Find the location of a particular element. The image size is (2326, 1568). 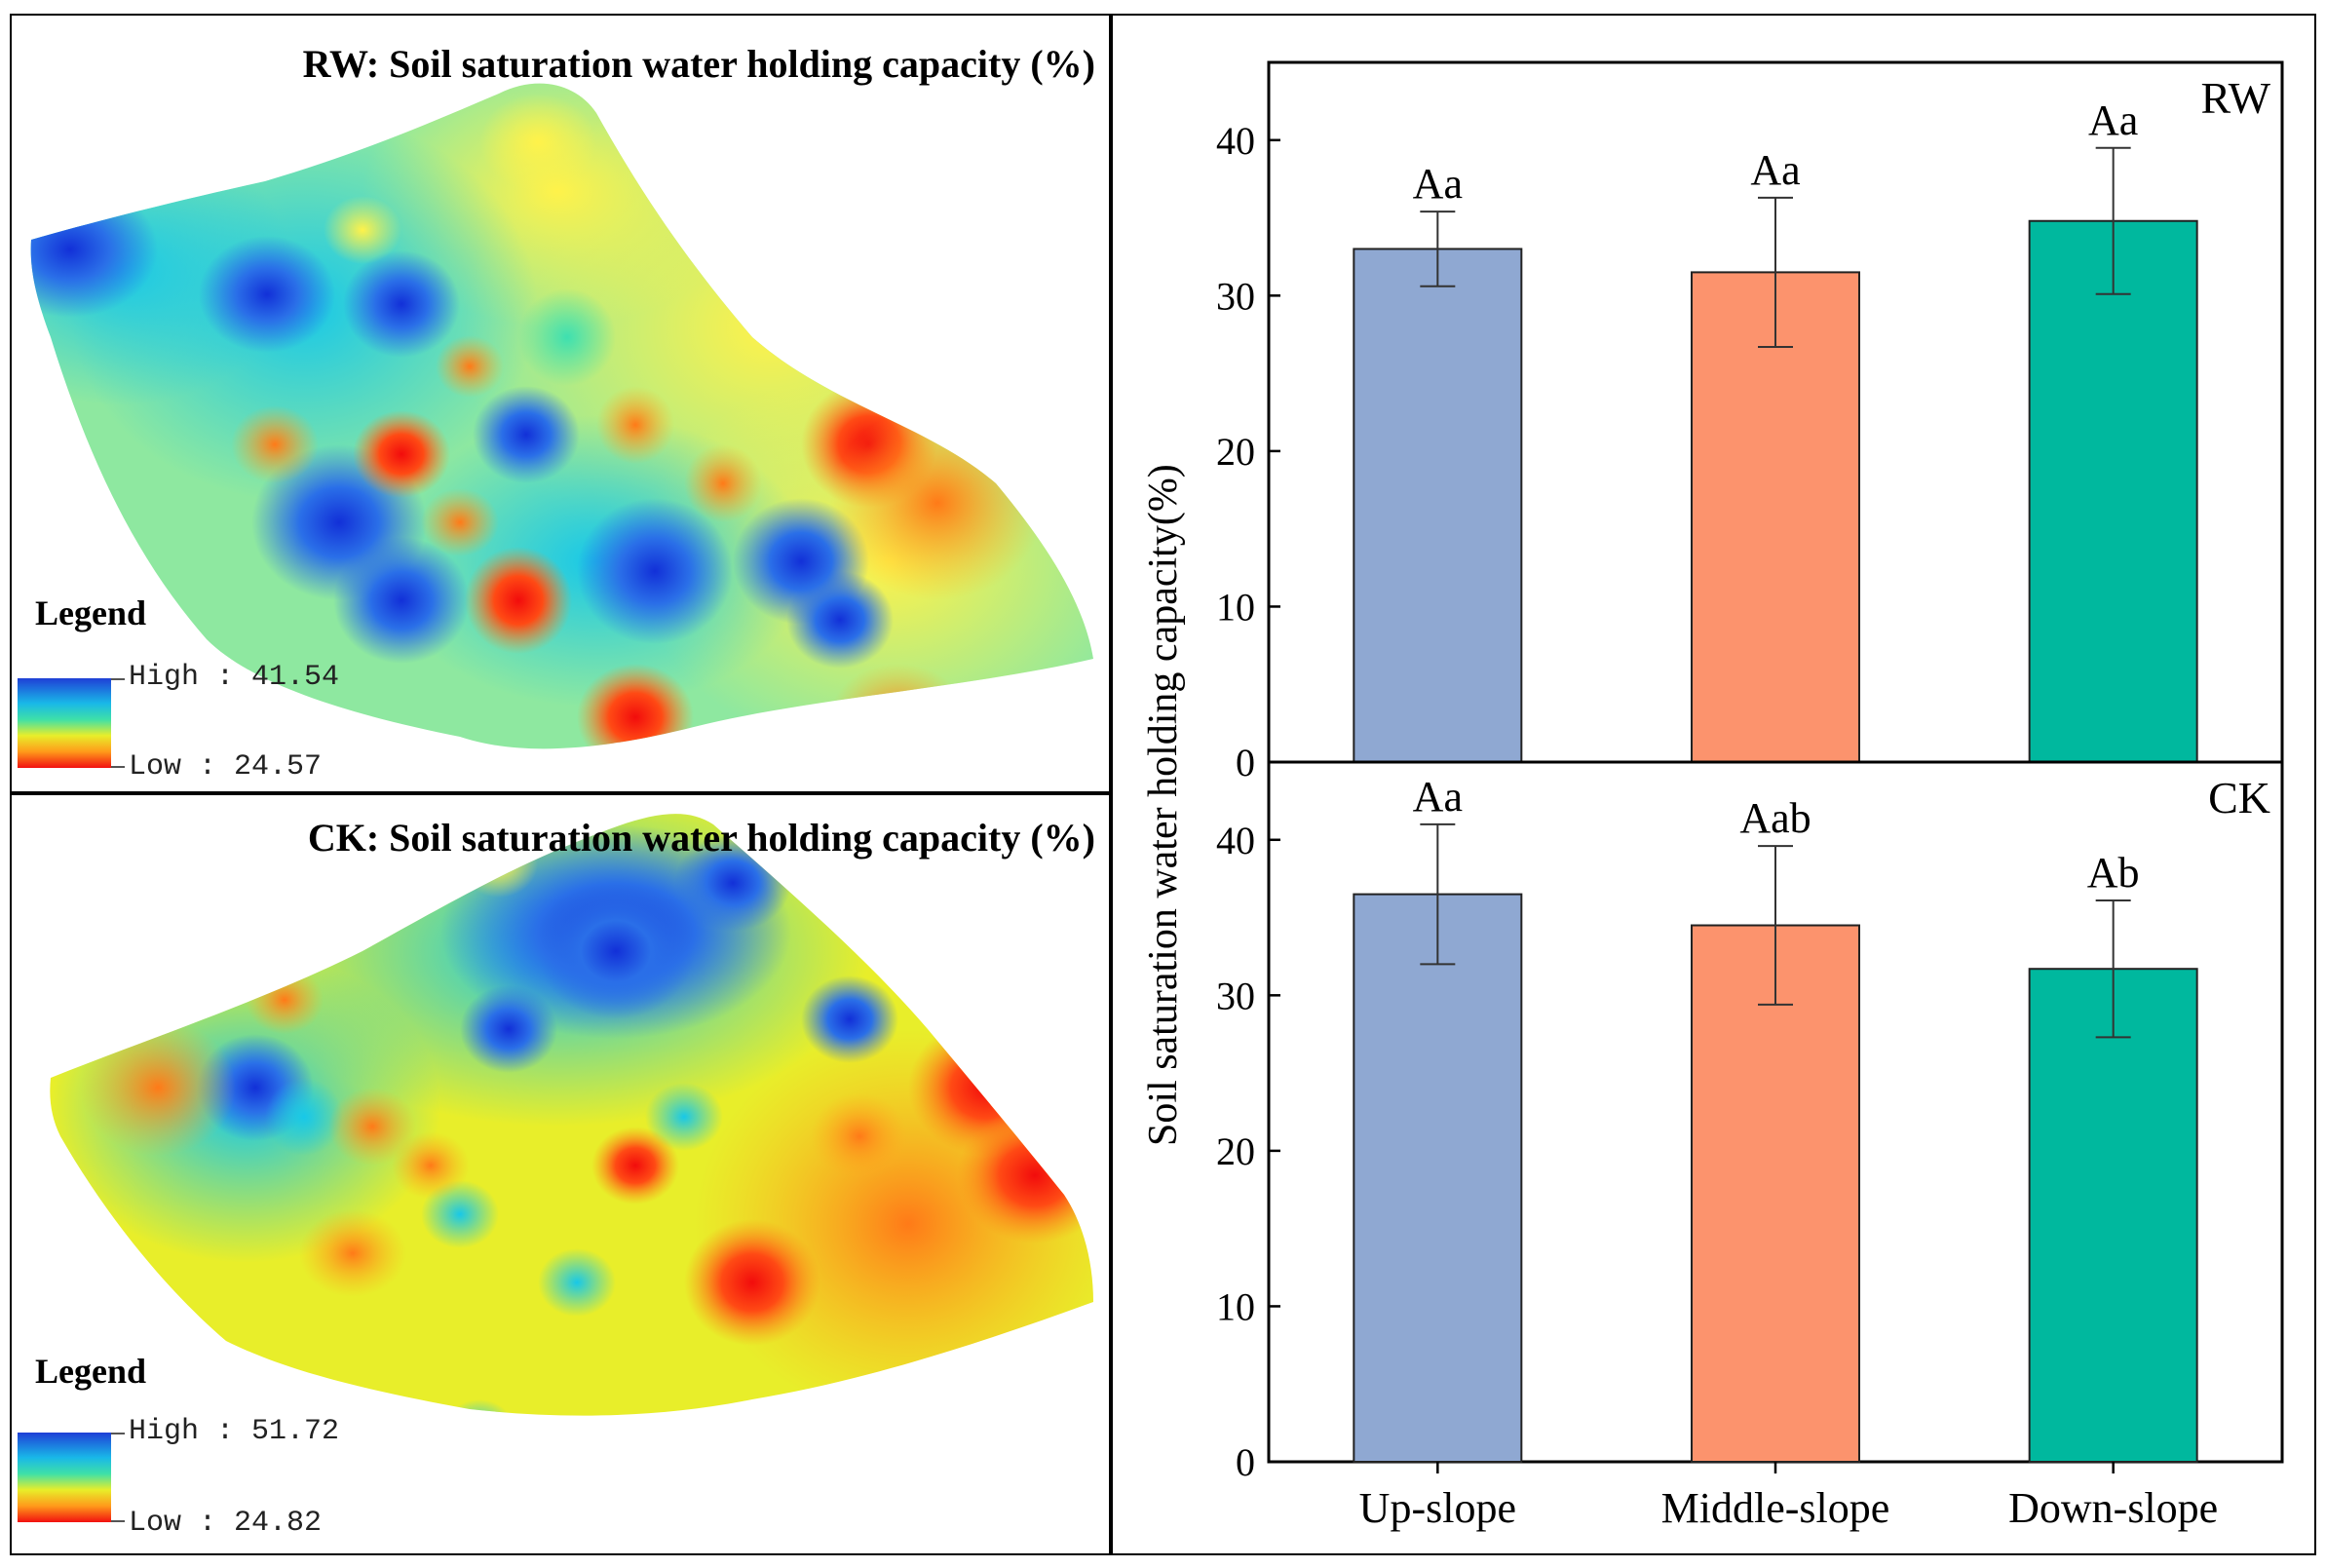

ck-legend-low: Low : 24.82 is located at coordinates (226, 1523).